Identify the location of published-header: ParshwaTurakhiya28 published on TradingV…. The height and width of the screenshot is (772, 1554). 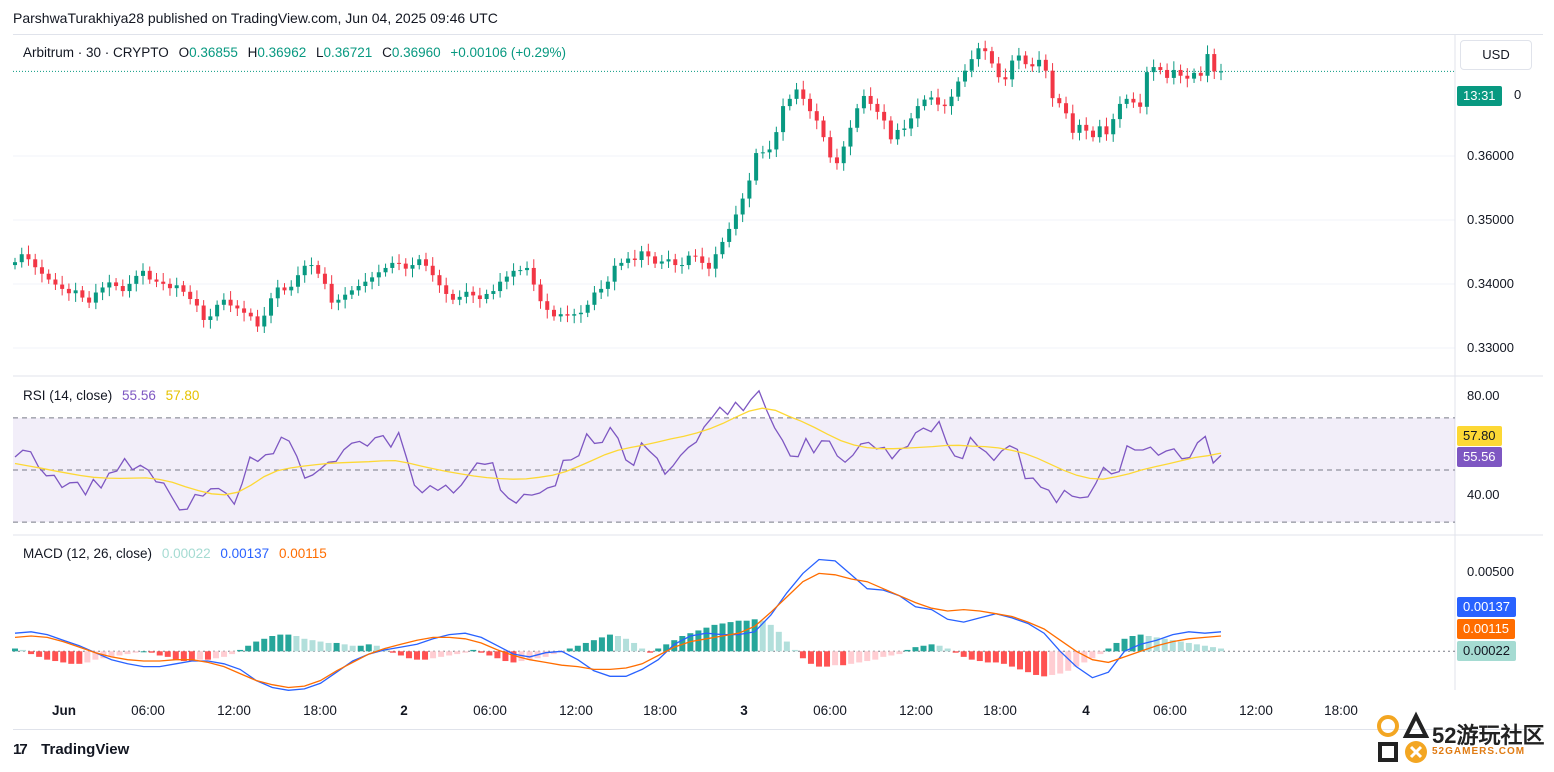
(255, 18).